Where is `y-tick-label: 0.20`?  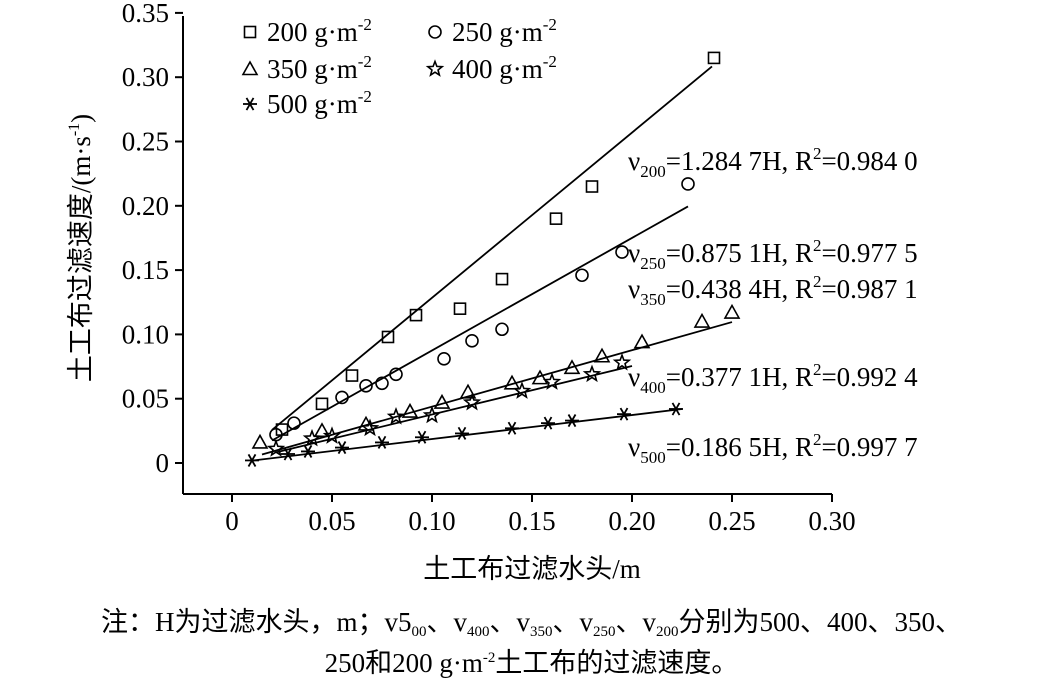
y-tick-label: 0.20 is located at coordinates (145, 206).